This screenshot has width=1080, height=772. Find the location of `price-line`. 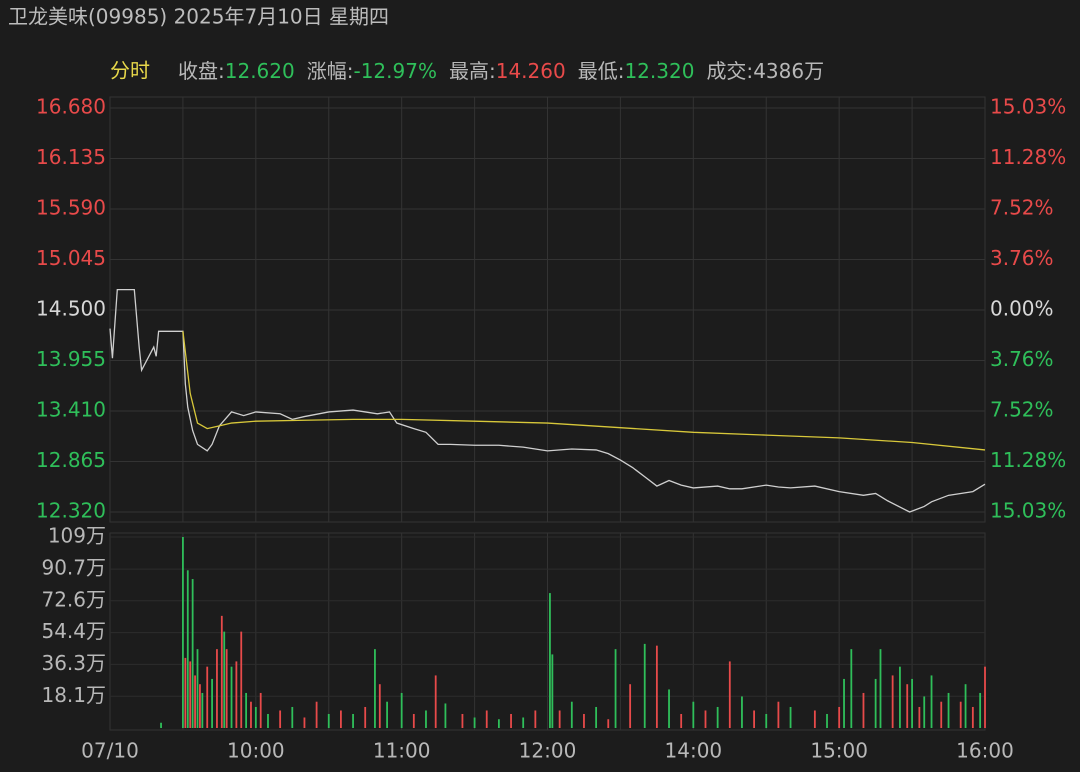

price-line is located at coordinates (584, 391).